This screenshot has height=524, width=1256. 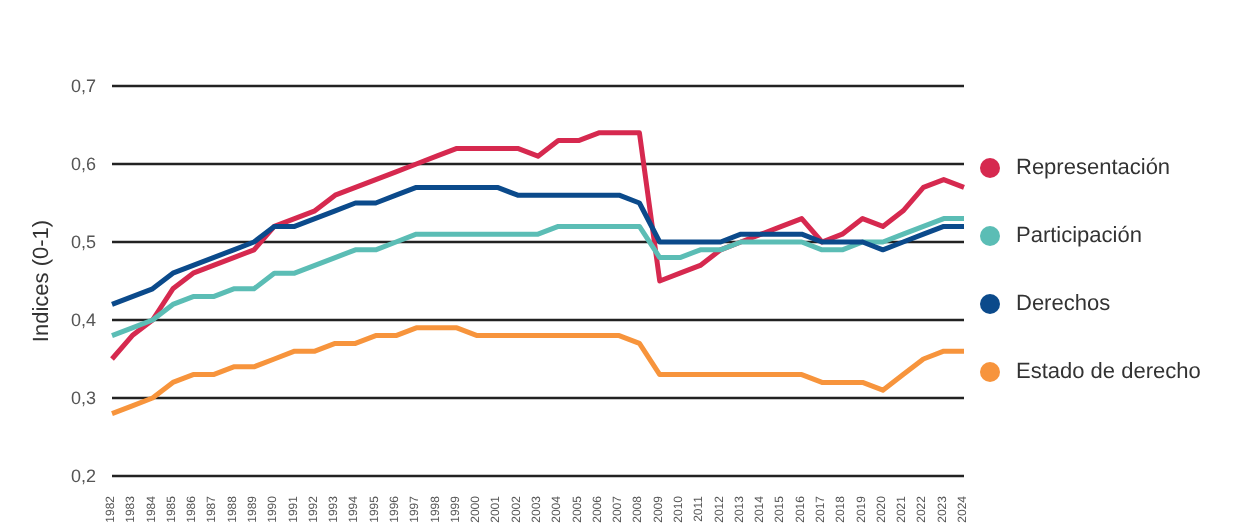 What do you see at coordinates (41, 281) in the screenshot?
I see `y-axis-title: Indices (0-1)` at bounding box center [41, 281].